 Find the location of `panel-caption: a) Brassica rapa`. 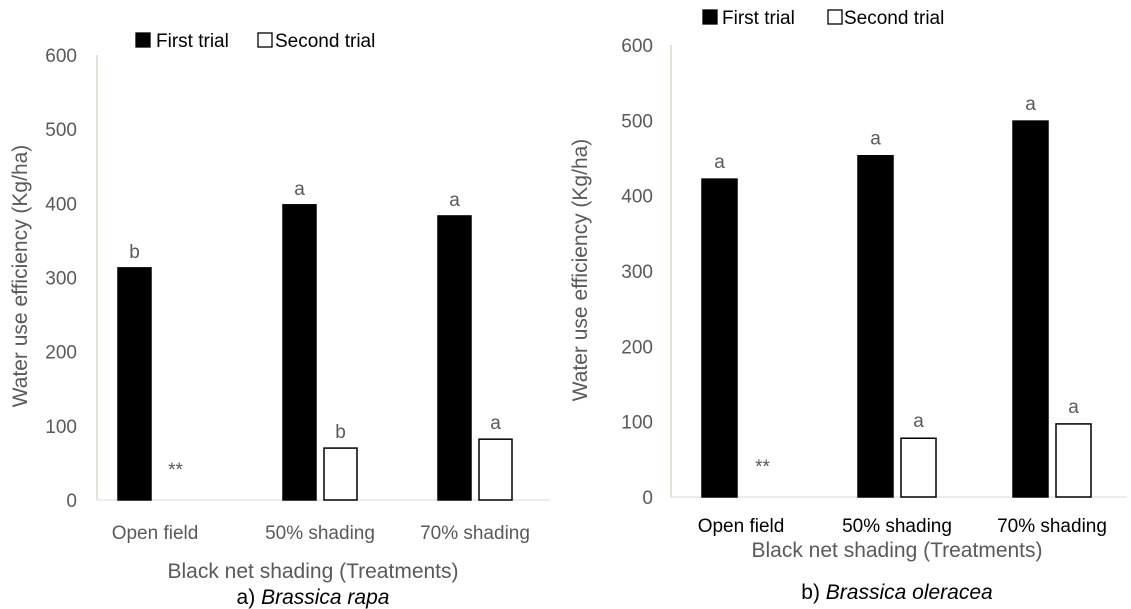

panel-caption: a) Brassica rapa is located at coordinates (313, 597).